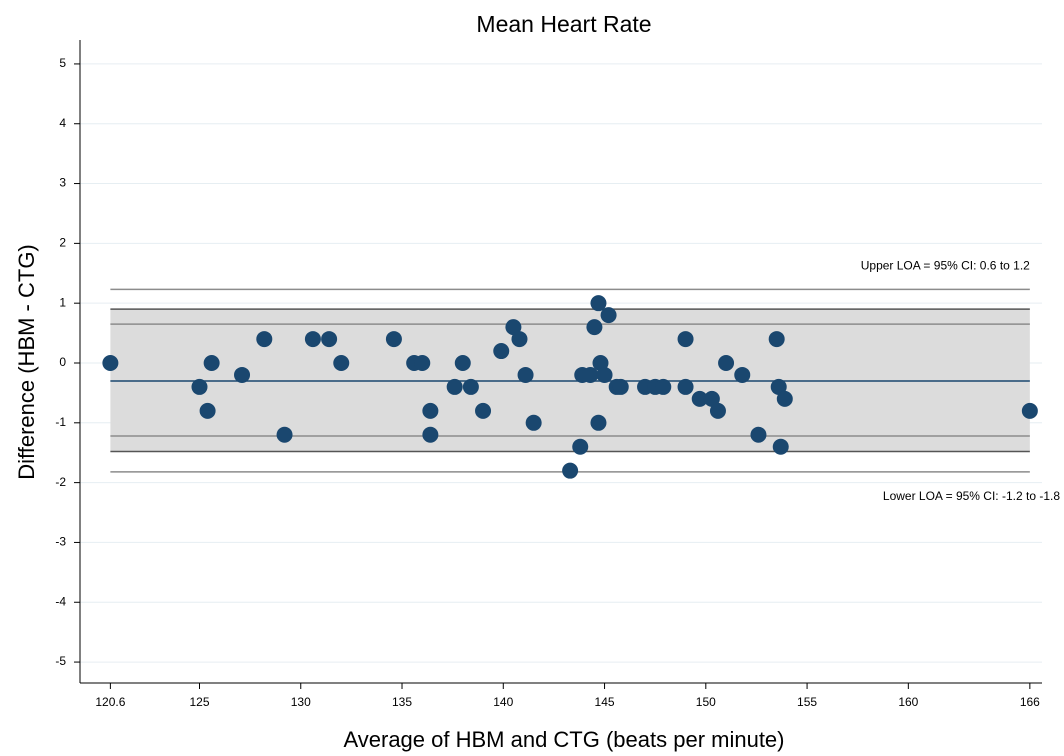 This screenshot has height=756, width=1064. Describe the element at coordinates (62, 362) in the screenshot. I see `y-tick-label: 0` at that location.